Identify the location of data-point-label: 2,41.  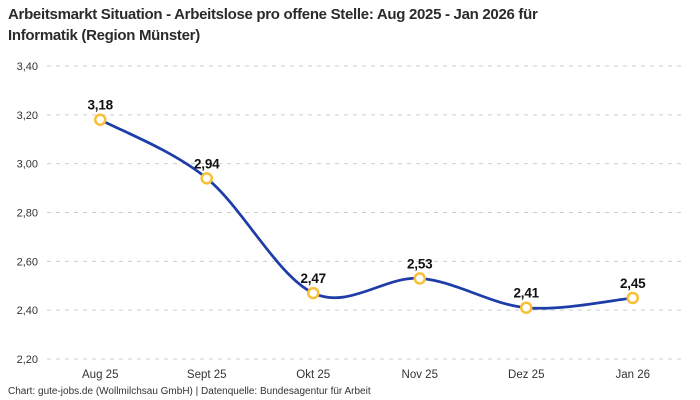
(527, 293).